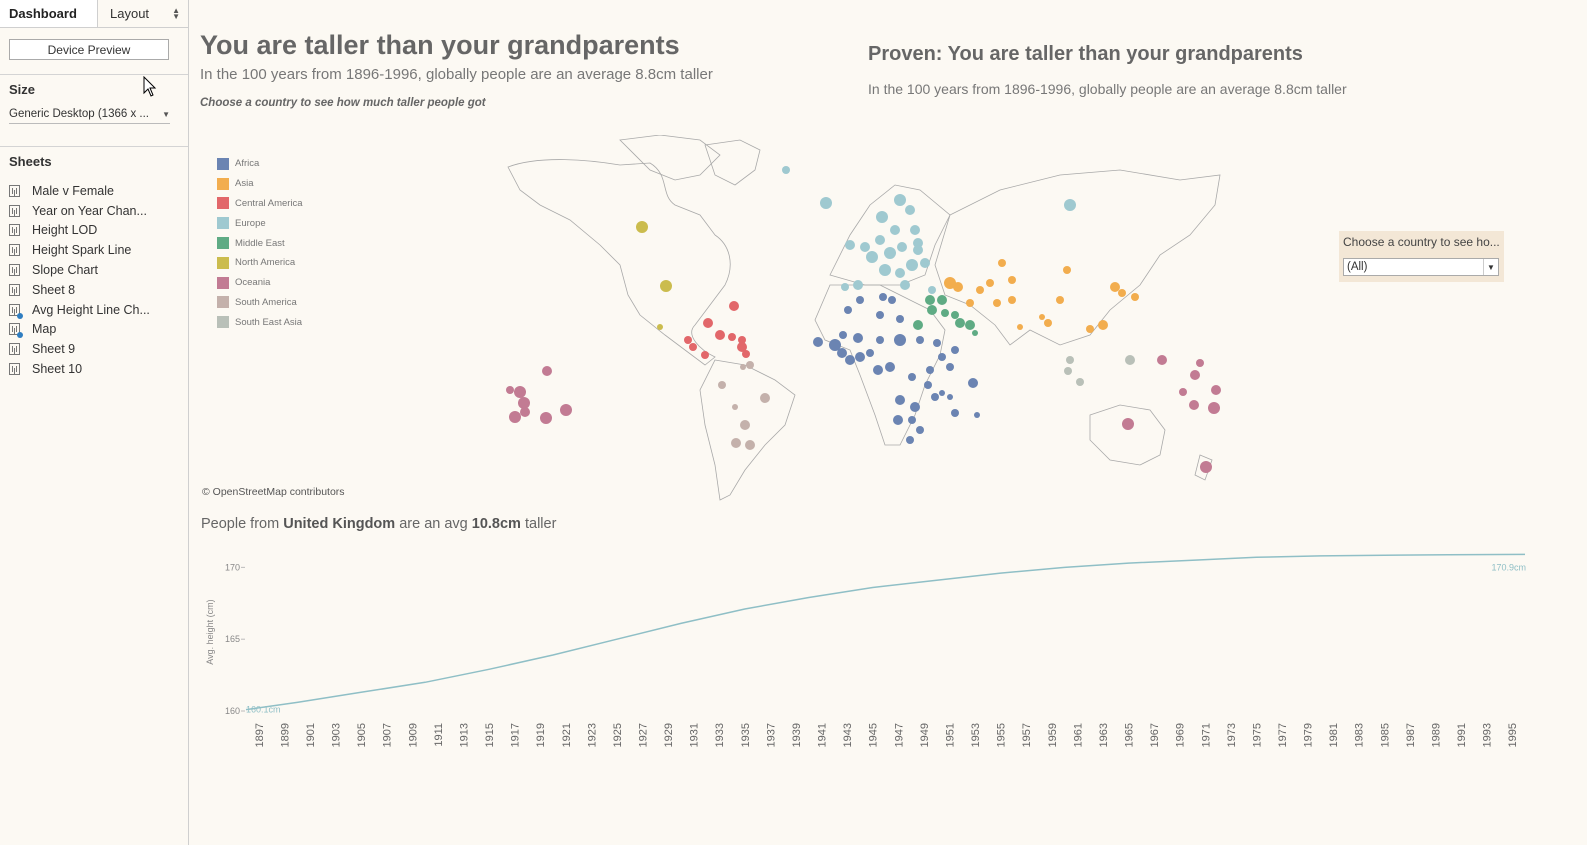 This screenshot has height=845, width=1587. What do you see at coordinates (950, 735) in the screenshot?
I see `x-tick-label: 1951` at bounding box center [950, 735].